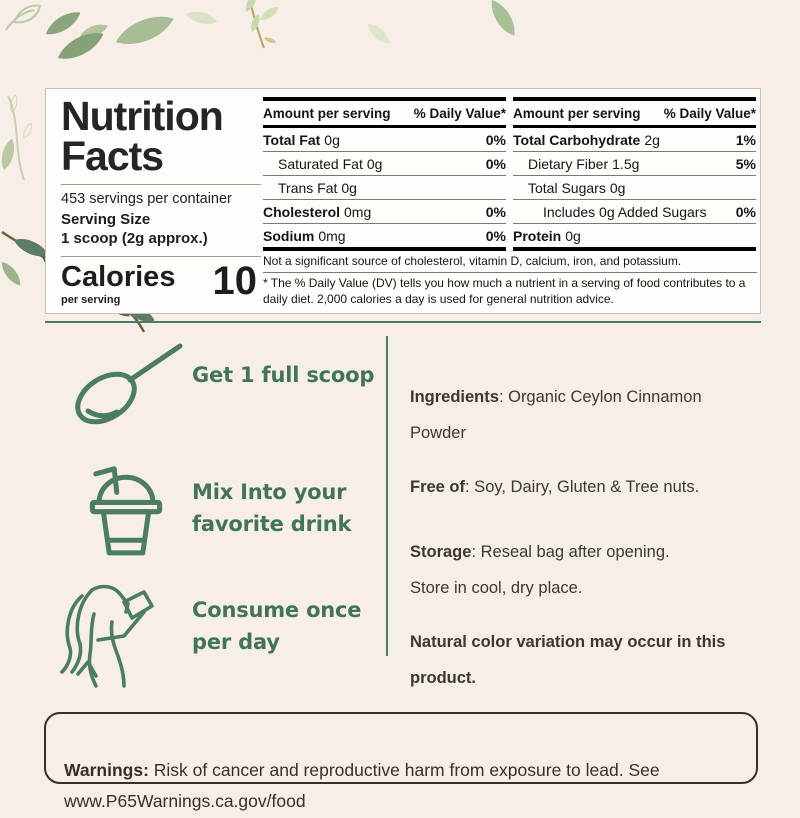  I want to click on serving-size-label: Serving Size, so click(106, 219).